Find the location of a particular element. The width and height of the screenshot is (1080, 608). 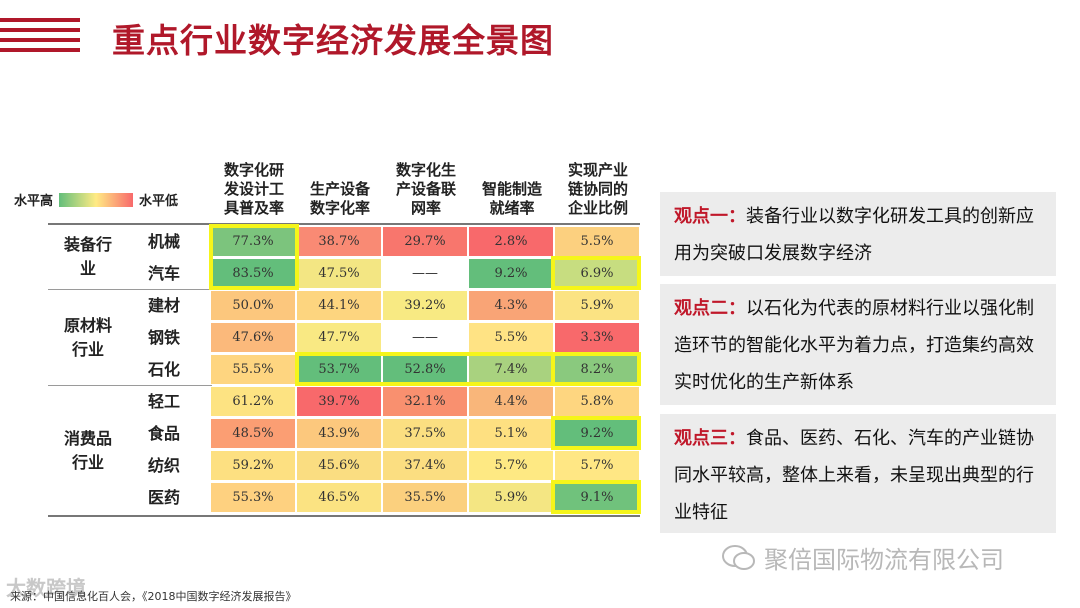

heatmap-cell: 45.6% is located at coordinates (339, 465).